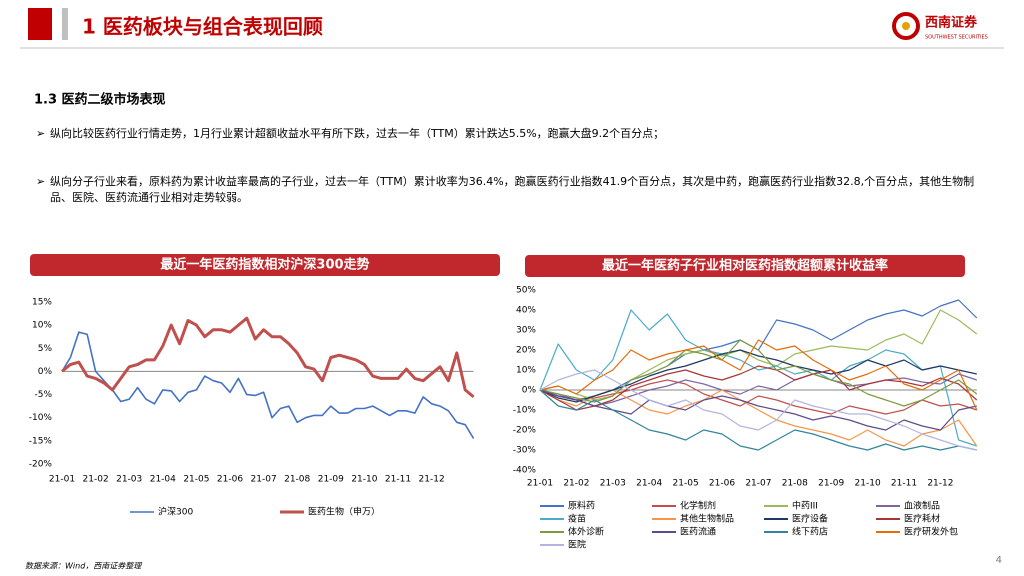 This screenshot has height=576, width=1024. Describe the element at coordinates (83, 566) in the screenshot. I see `source-note: 数据来源：Wind，西南证券整理` at that location.